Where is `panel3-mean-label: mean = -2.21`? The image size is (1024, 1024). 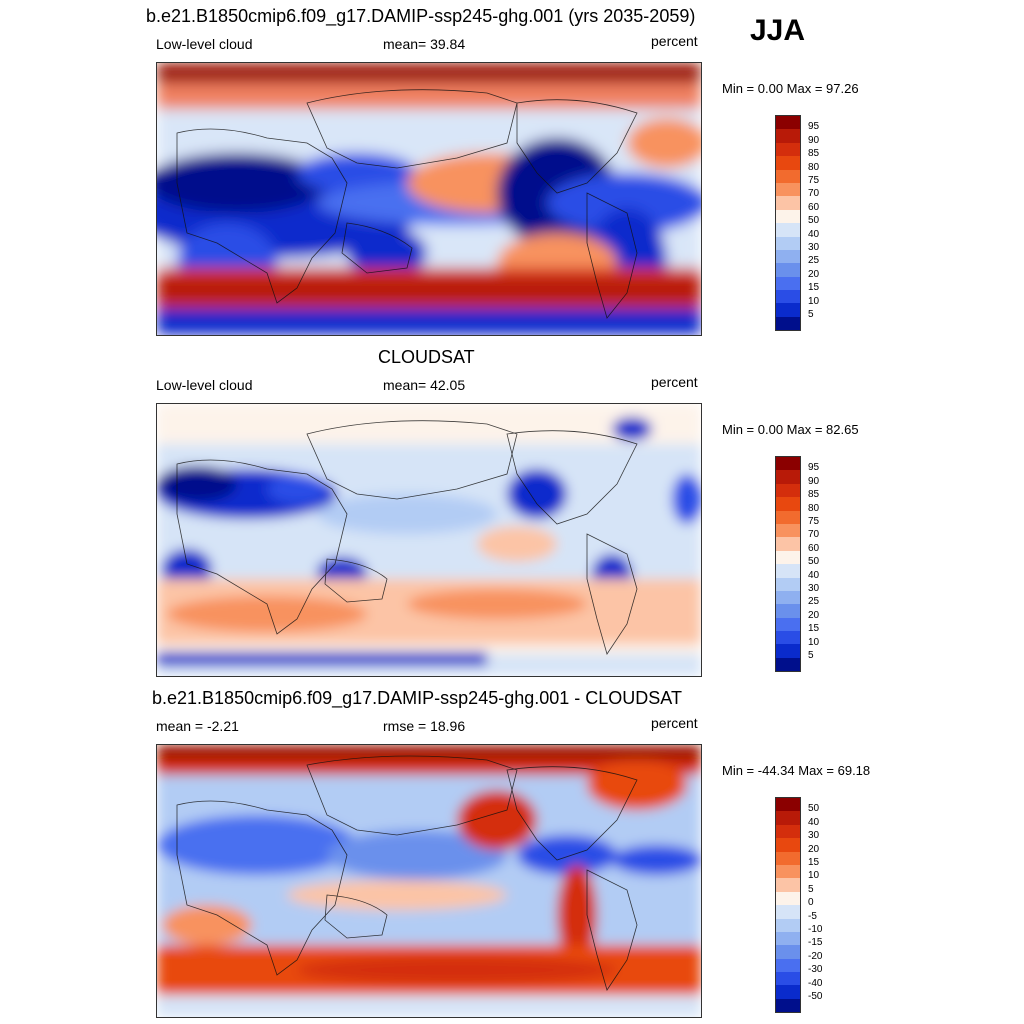 panel3-mean-label: mean = -2.21 is located at coordinates (197, 726).